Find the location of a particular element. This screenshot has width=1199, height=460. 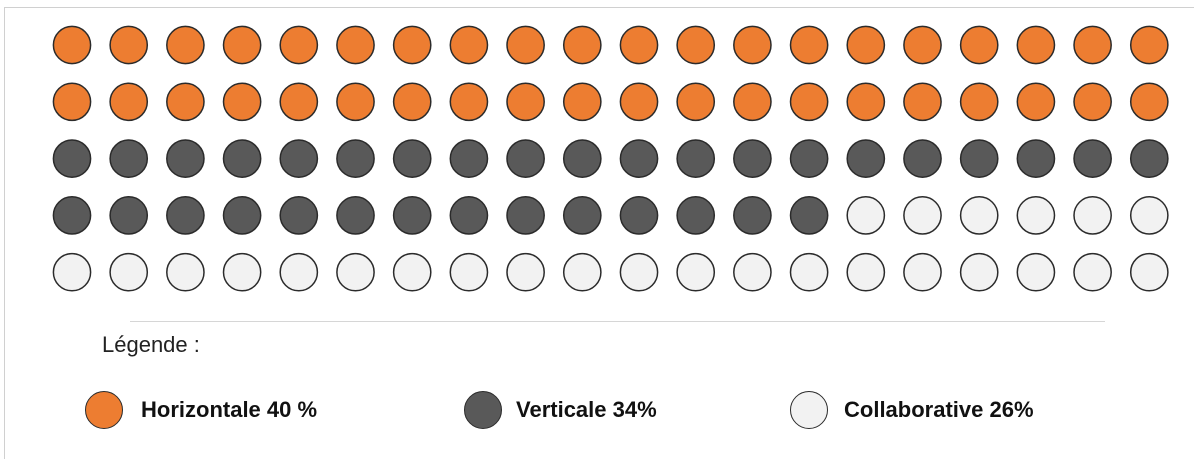

legend-swatch-vertical is located at coordinates (483, 410).